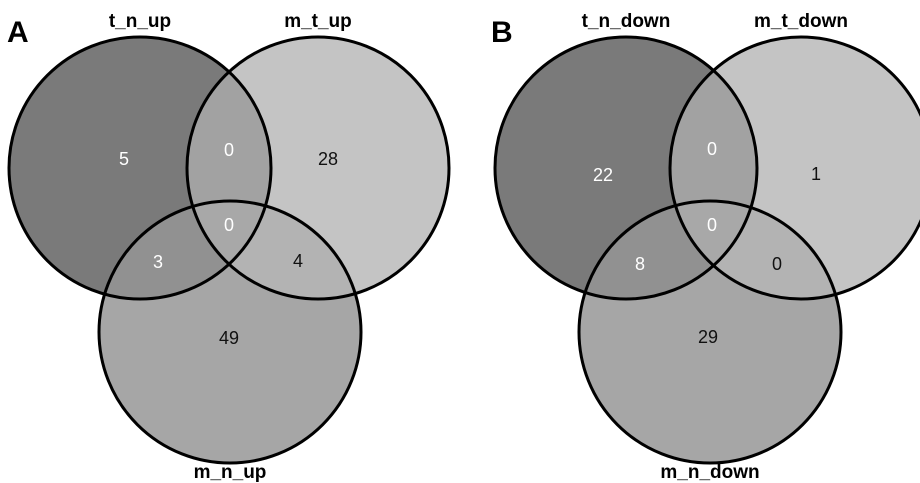 The height and width of the screenshot is (483, 920). I want to click on venn-a-count-first-only: 5, so click(124, 159).